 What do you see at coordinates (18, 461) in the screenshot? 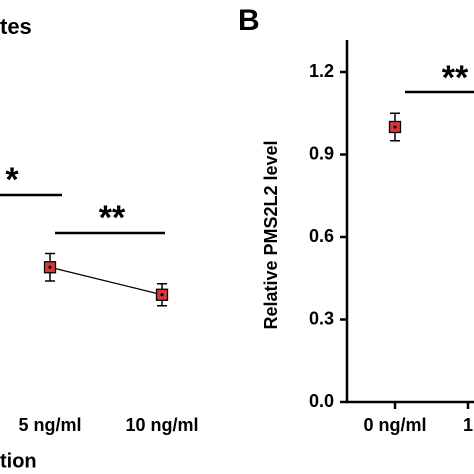
I see `x-axis-label: tion` at bounding box center [18, 461].